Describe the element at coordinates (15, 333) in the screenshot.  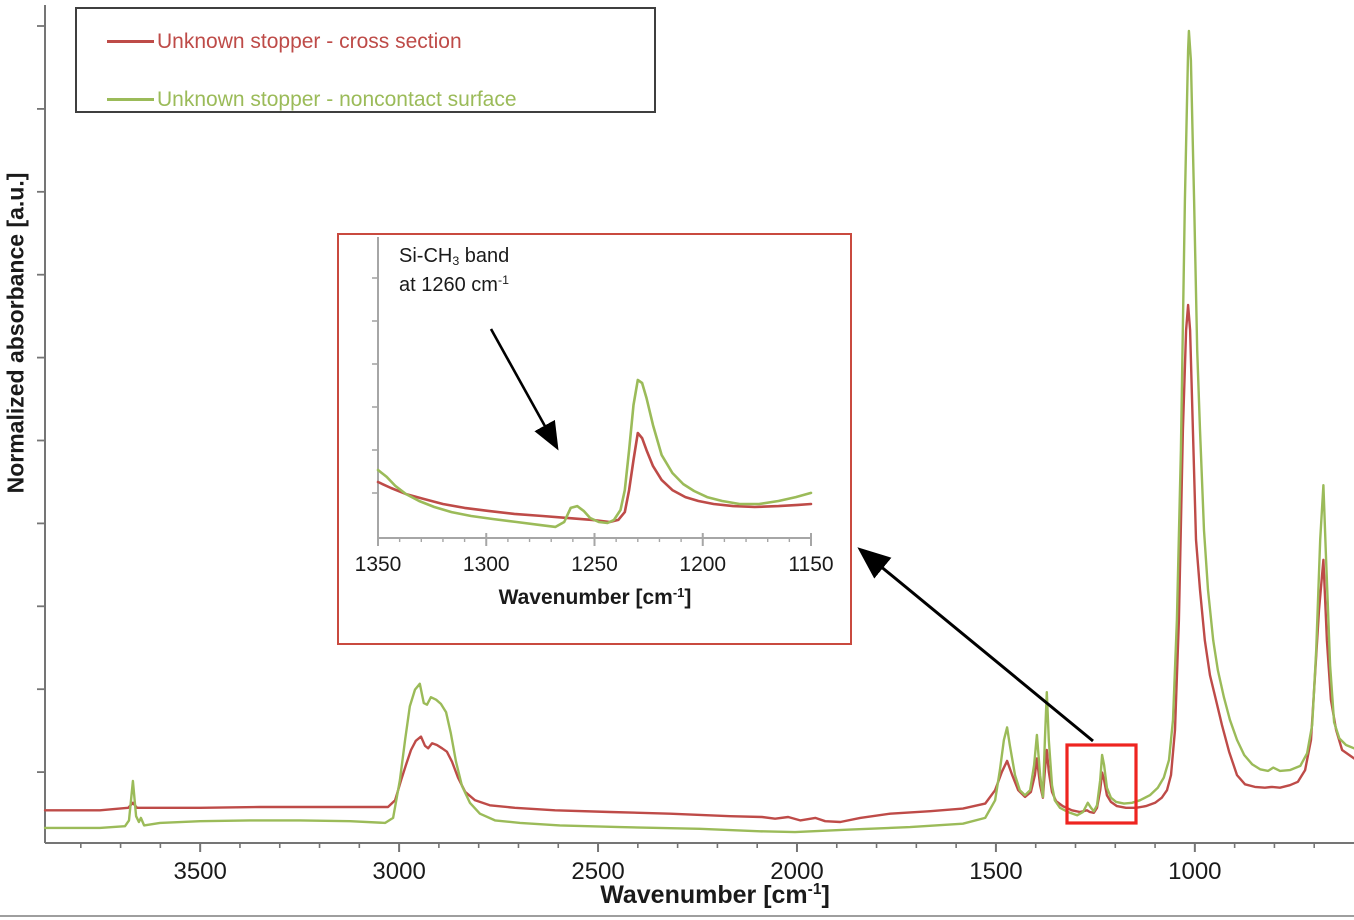
I see `y-axis-title: Normalized absorbance [a.u.]` at that location.